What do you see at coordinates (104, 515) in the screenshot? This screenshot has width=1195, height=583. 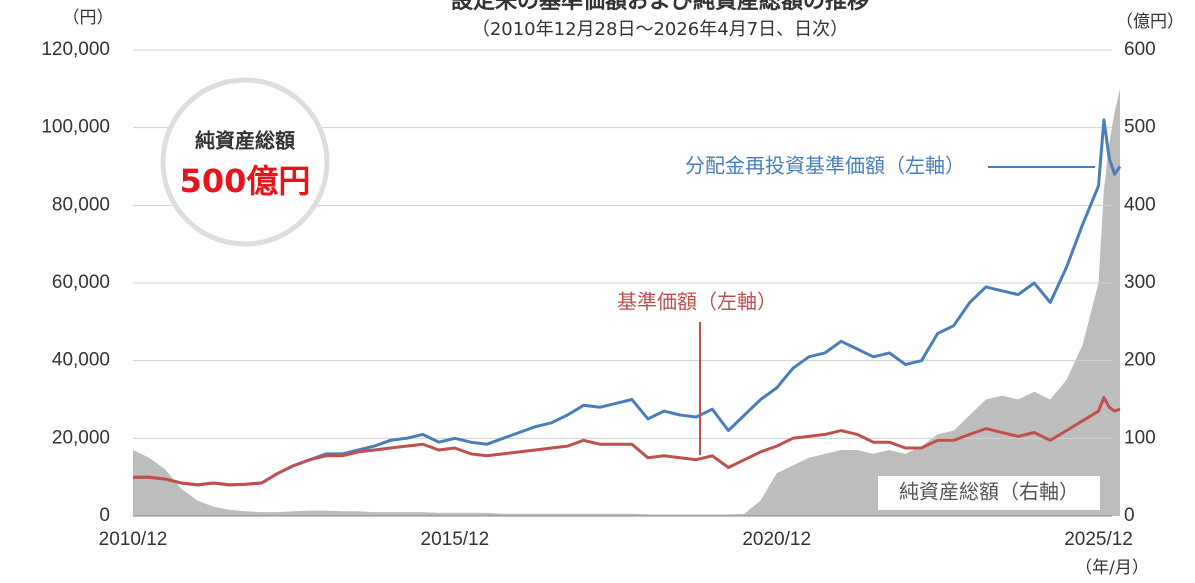 I see `y-tick-label: 0` at bounding box center [104, 515].